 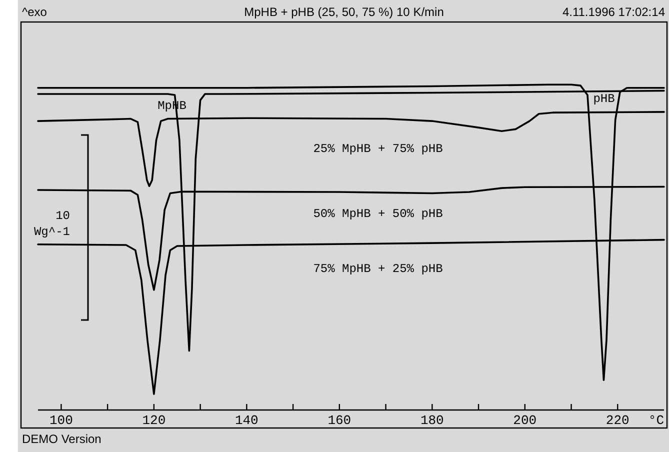 What do you see at coordinates (52, 232) in the screenshot?
I see `annotation: Wg^-1` at bounding box center [52, 232].